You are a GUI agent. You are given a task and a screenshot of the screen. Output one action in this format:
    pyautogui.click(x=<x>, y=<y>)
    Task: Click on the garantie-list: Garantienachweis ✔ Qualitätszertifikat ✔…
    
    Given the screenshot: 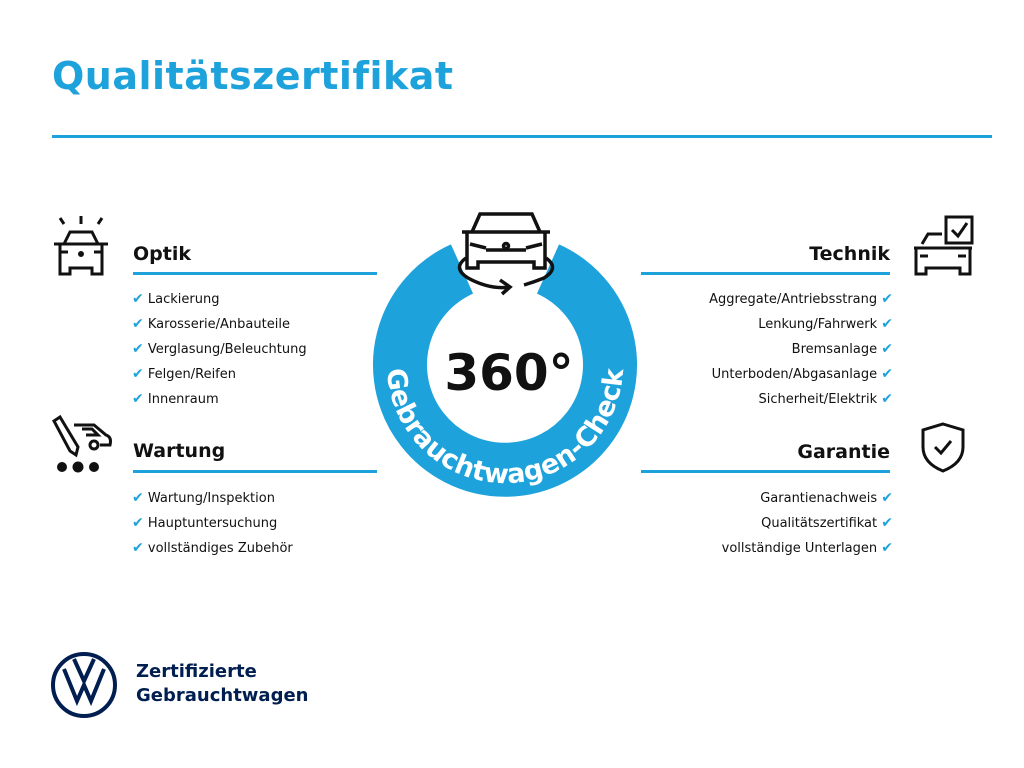 What is the action you would take?
    pyautogui.click(x=746, y=523)
    